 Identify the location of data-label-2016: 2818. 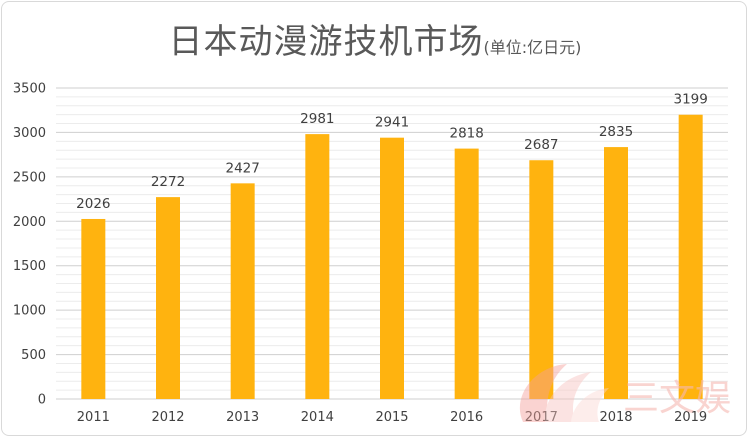
(466, 134).